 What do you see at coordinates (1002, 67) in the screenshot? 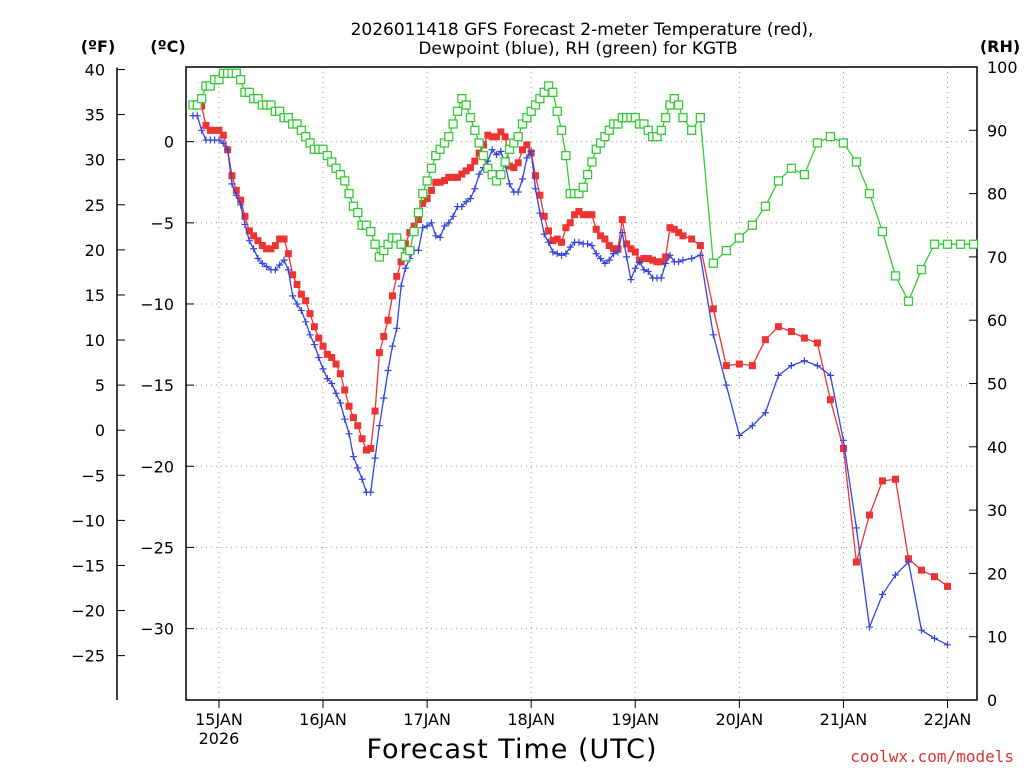
I see `rh-tick-label: 100` at bounding box center [1002, 67].